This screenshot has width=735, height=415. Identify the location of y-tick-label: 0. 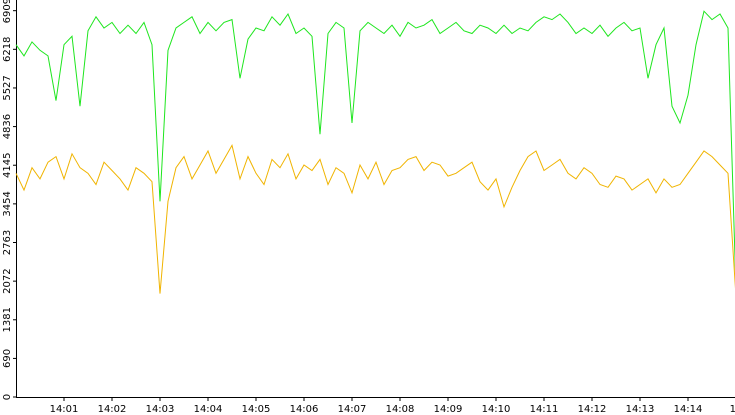
(7, 397).